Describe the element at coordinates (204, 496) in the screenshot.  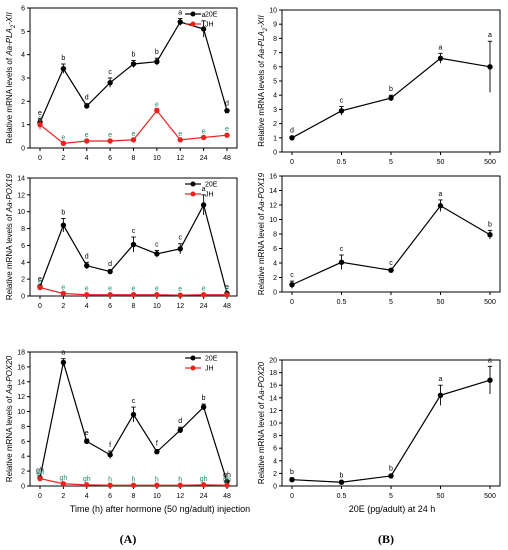
I see `x-tick-label: 24` at that location.